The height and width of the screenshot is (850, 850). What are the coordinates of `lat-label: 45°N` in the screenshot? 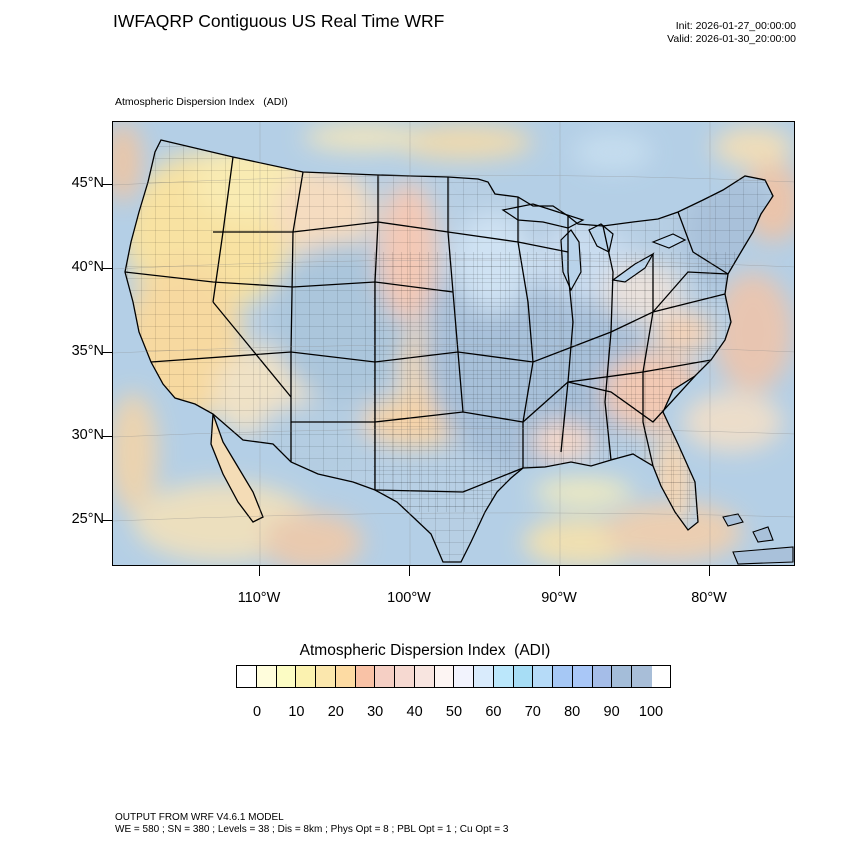 It's located at (87, 183).